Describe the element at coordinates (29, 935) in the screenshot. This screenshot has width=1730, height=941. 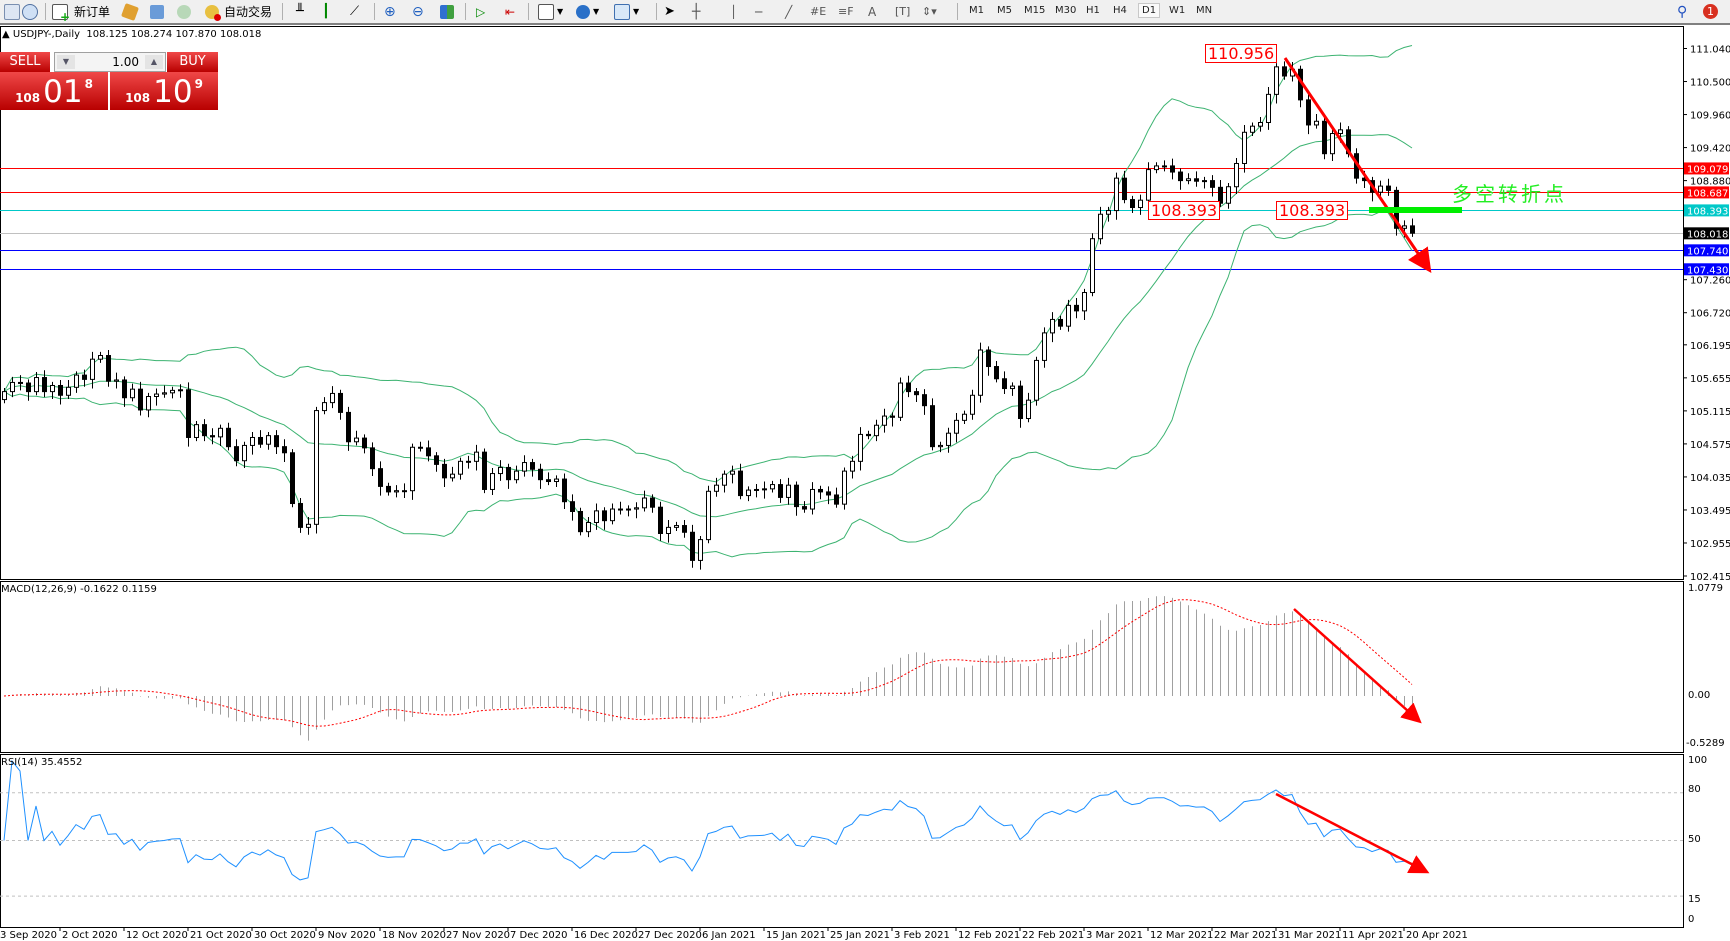
I see `date-axis-label: 3 Sep 2020` at that location.